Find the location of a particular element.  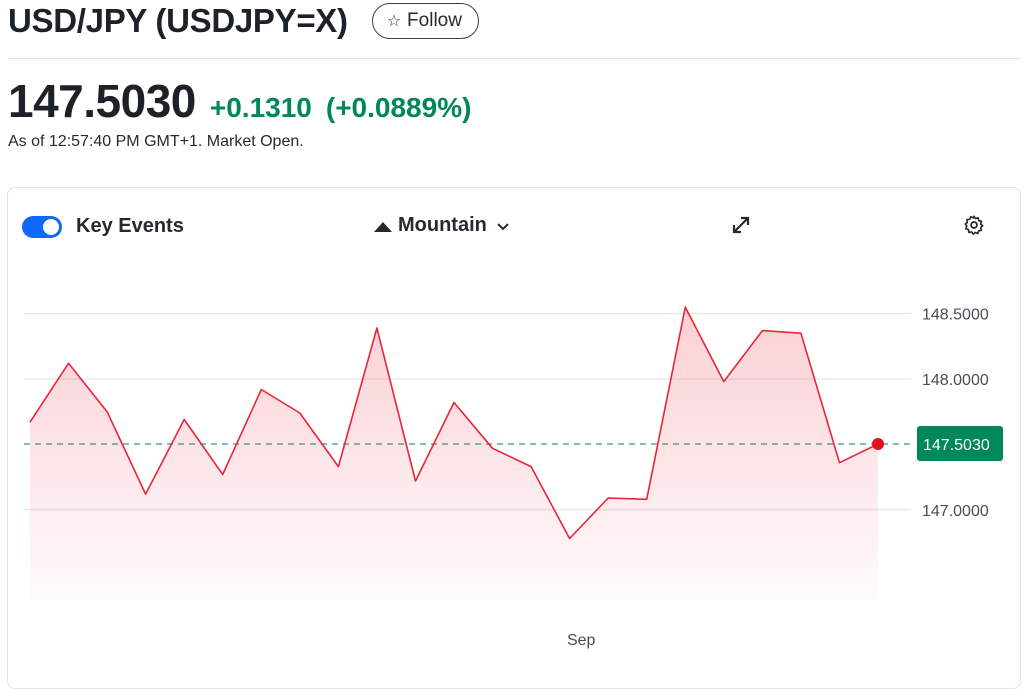

current-price: 147.5030 is located at coordinates (102, 101).